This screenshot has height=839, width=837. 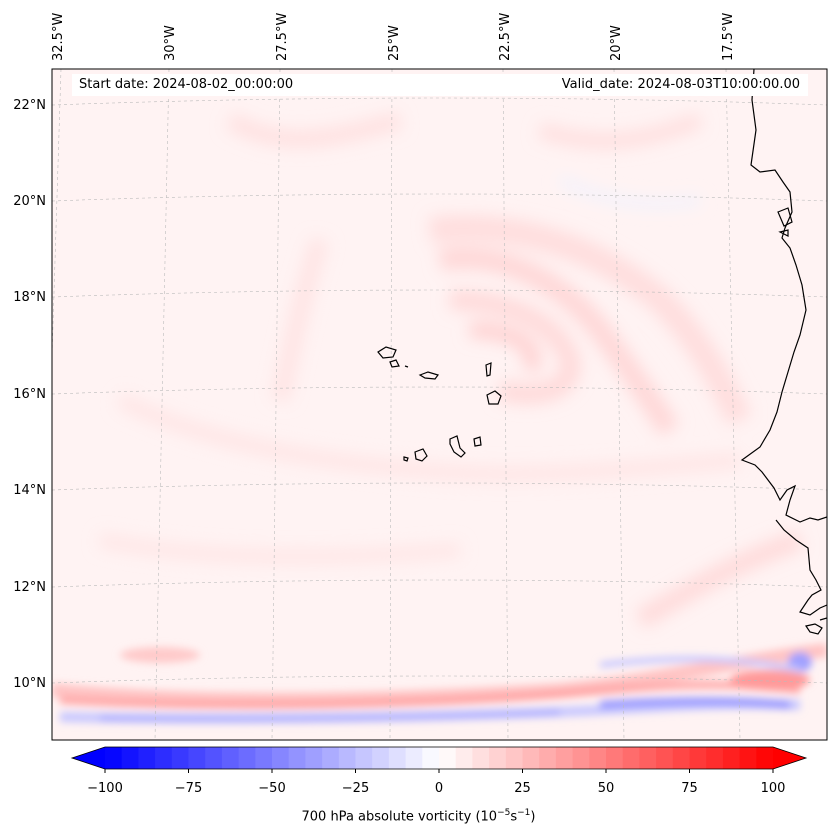 What do you see at coordinates (789, 758) in the screenshot?
I see `colorbar-extend-max` at bounding box center [789, 758].